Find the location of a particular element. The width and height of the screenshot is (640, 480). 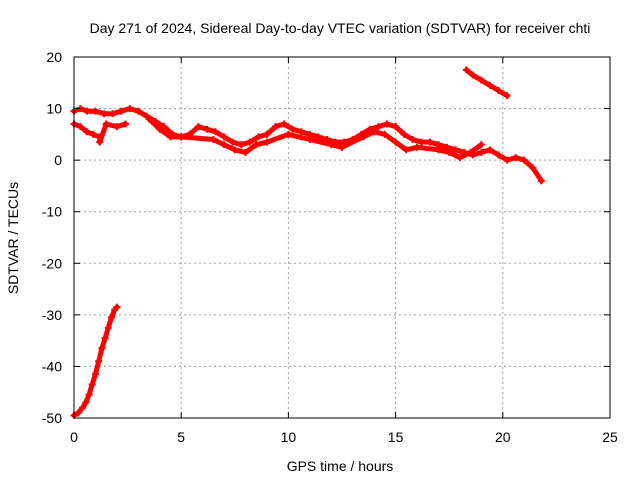

y-tick-label: 0 is located at coordinates (58, 160).